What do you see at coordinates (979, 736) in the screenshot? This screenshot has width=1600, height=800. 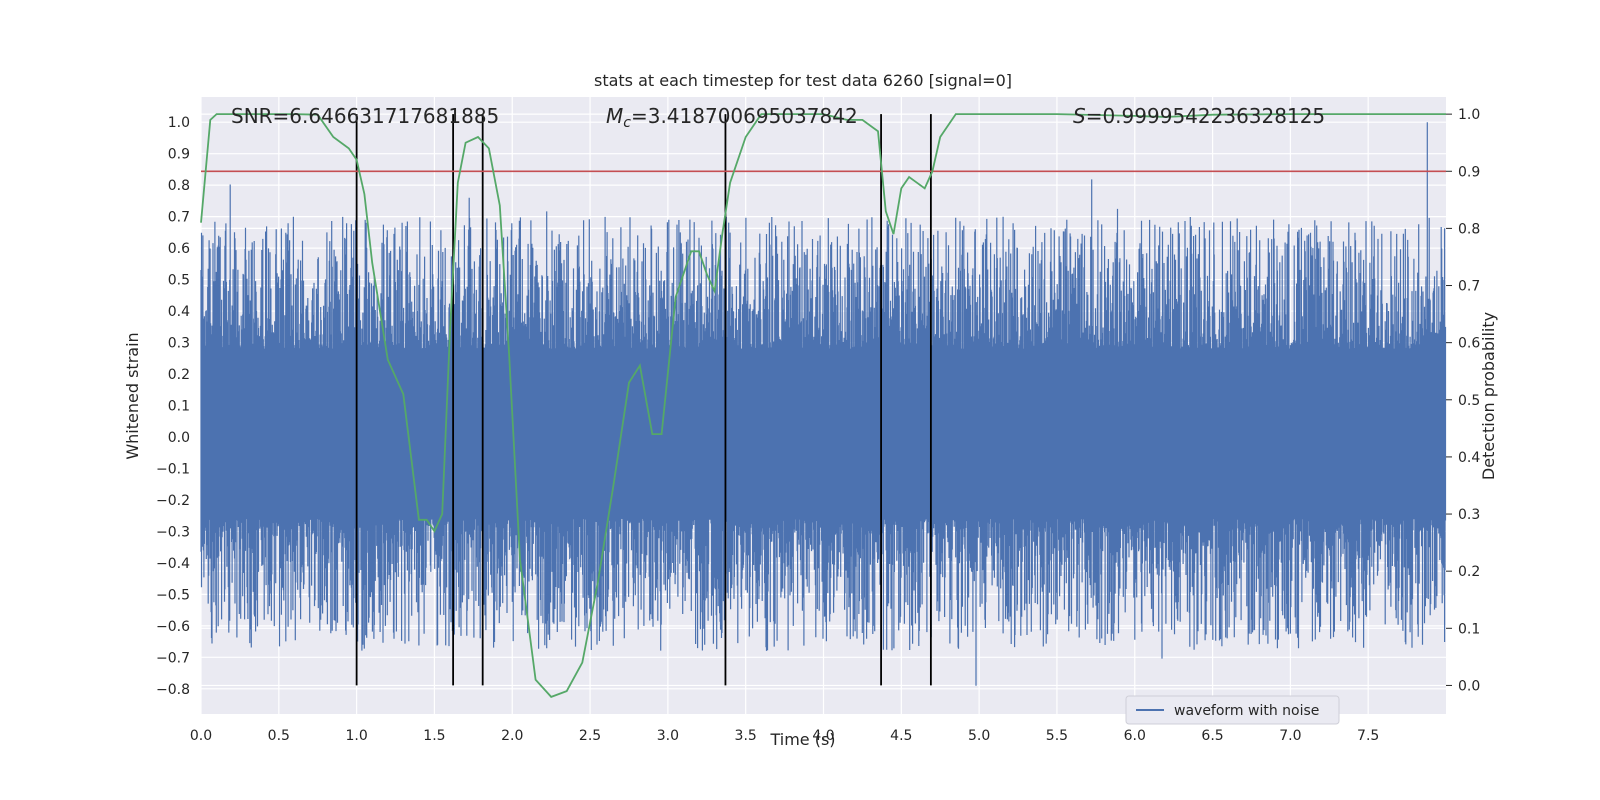 I see `x-tick-label: 5.0` at bounding box center [979, 736].